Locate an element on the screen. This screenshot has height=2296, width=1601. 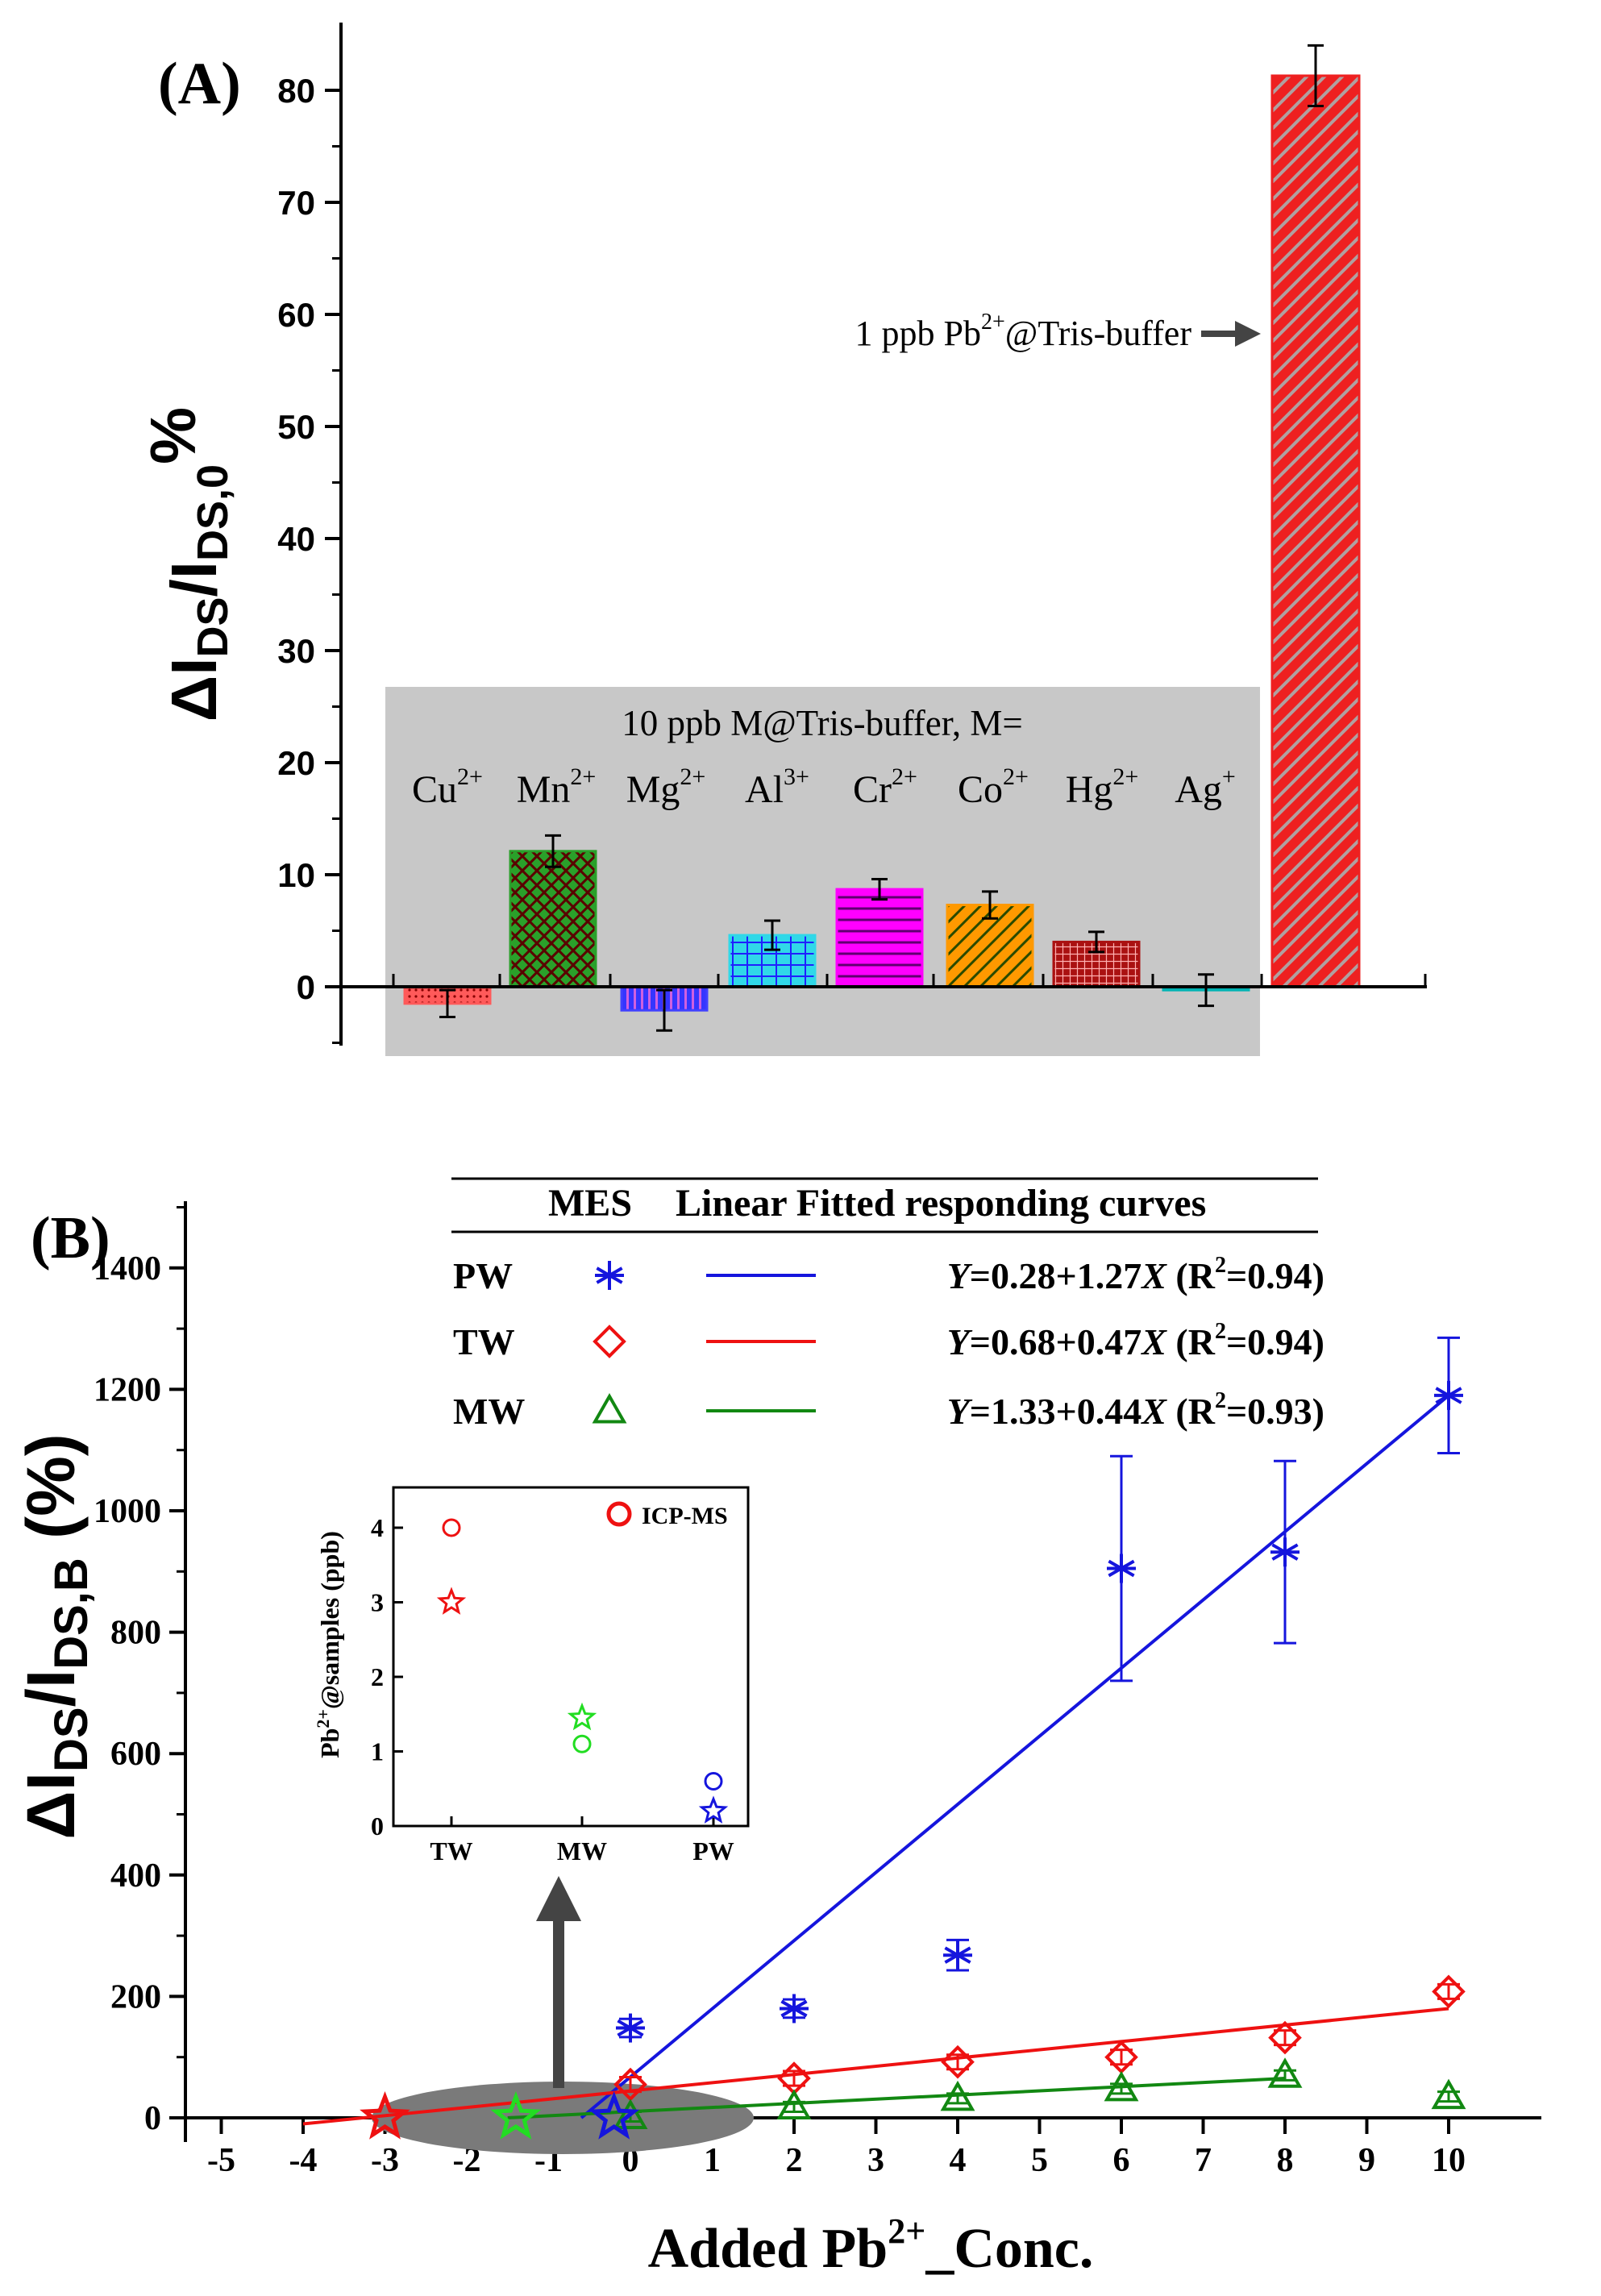
y-tick-label: 1200 is located at coordinates (128, 1389).